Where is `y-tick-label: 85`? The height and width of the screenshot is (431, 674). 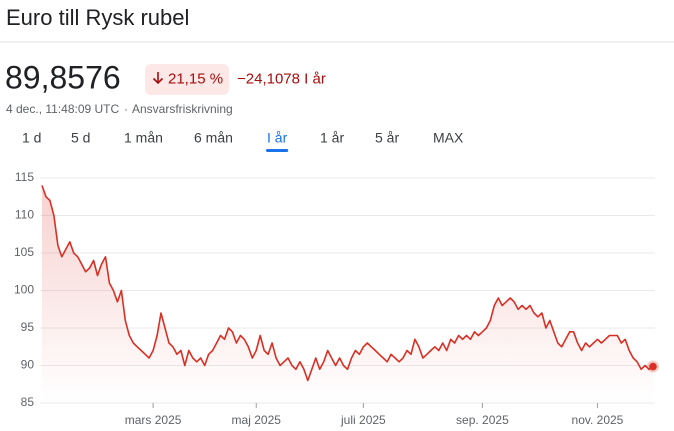 y-tick-label: 85 is located at coordinates (28, 402).